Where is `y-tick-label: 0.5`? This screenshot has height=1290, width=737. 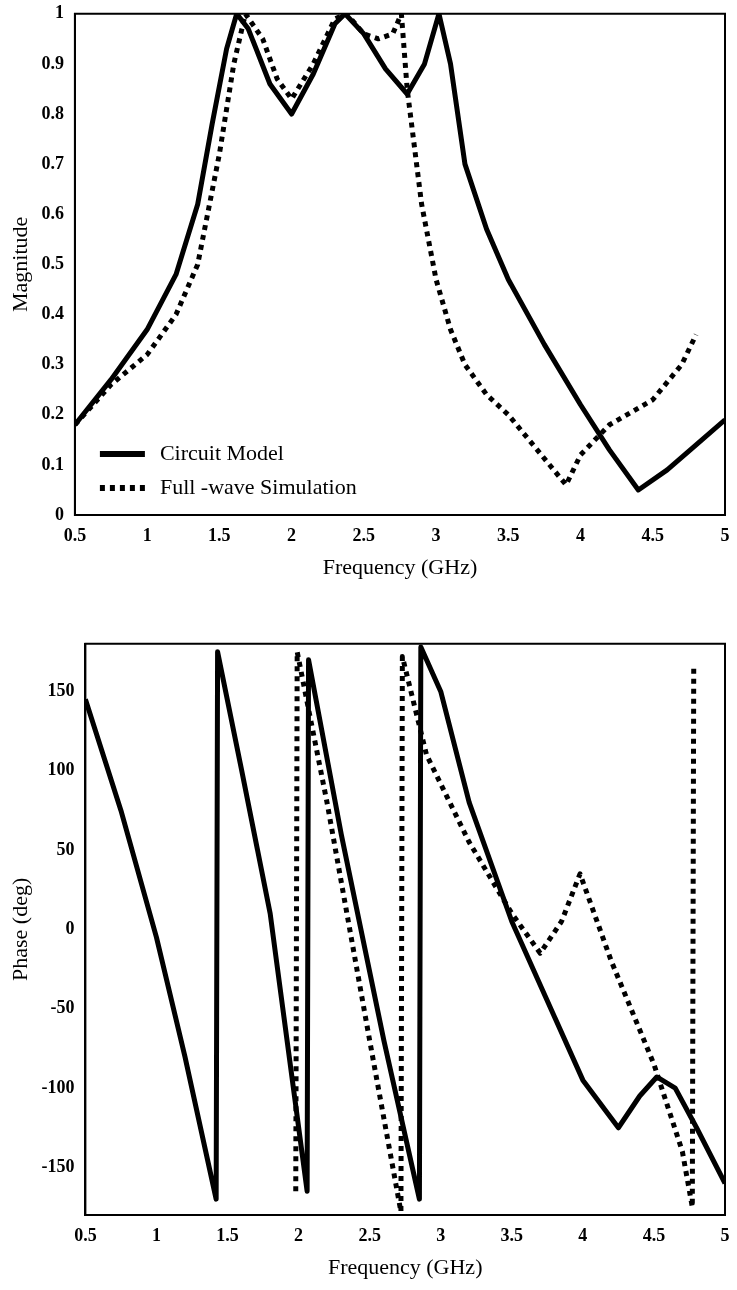
y-tick-label: 0.5 is located at coordinates (52, 263).